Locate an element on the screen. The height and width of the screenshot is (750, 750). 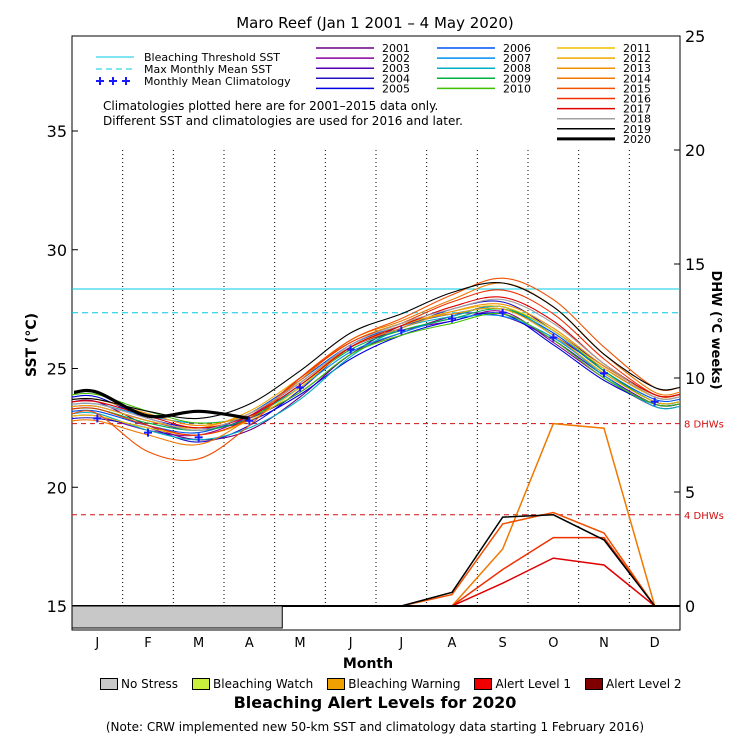
alert-legend-label: Alert Level 1 is located at coordinates (533, 684).